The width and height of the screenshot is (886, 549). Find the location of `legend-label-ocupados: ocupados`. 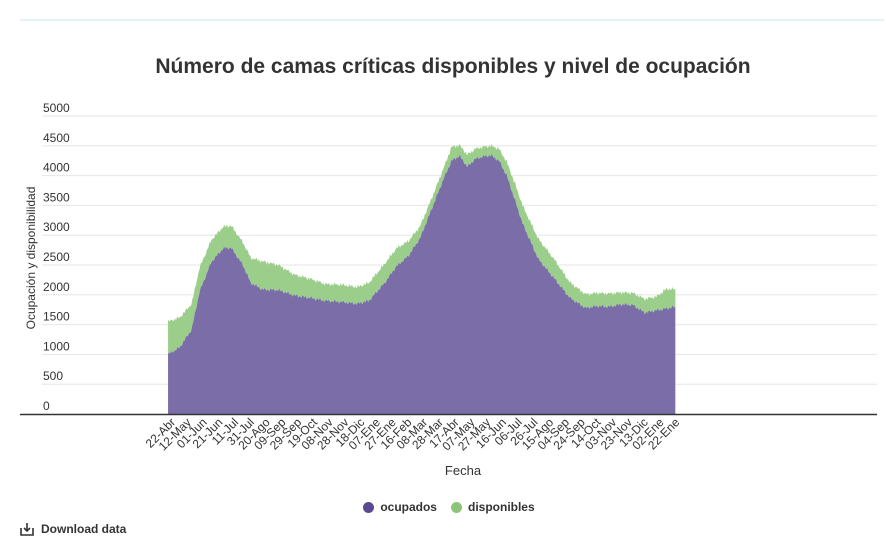

legend-label-ocupados: ocupados is located at coordinates (408, 507).